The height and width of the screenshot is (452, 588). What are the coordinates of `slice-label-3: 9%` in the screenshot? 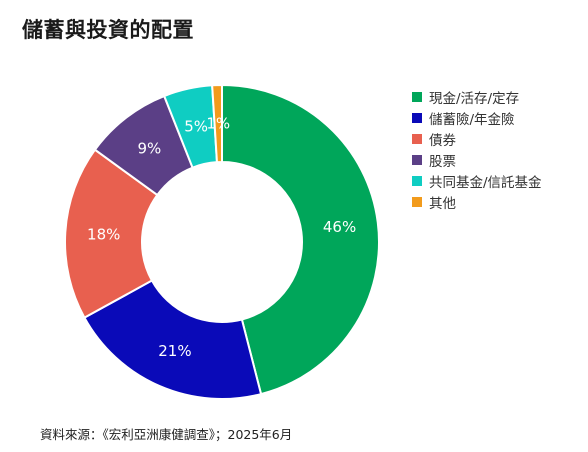 It's located at (149, 148).